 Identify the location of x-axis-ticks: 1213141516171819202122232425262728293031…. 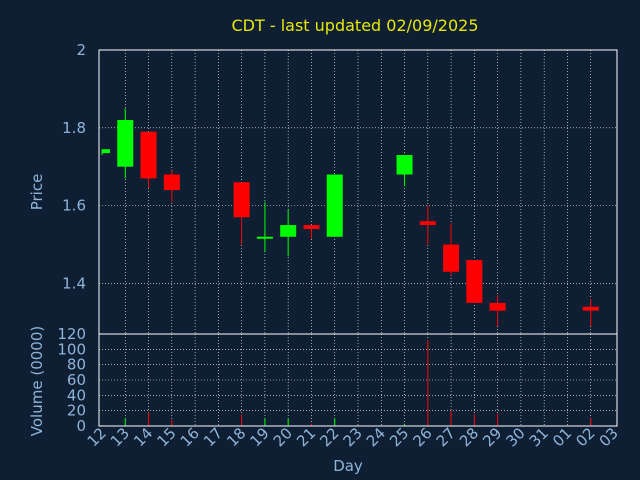
(353, 437).